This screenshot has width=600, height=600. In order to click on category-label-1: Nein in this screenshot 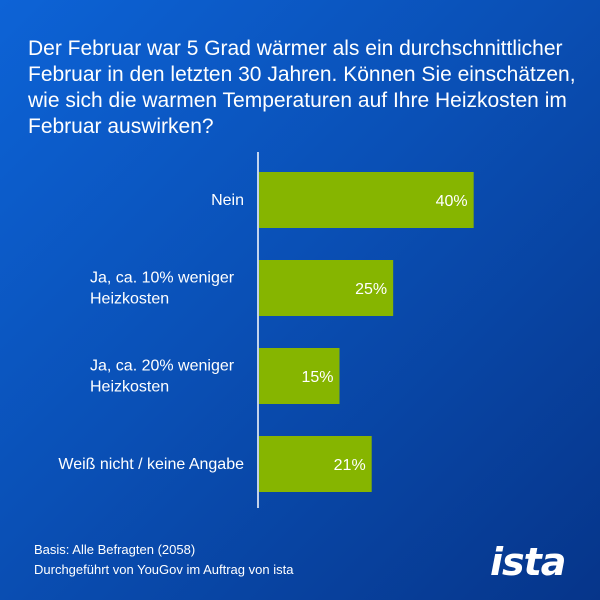, I will do `click(227, 200)`.